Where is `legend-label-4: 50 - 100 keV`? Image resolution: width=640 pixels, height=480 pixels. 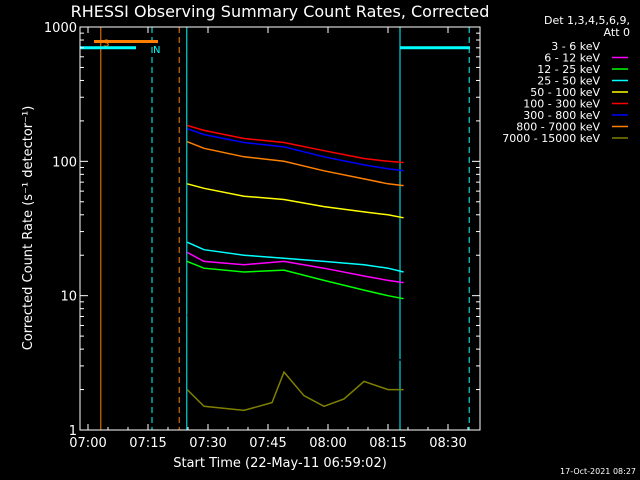 legend-label-4: 50 - 100 keV is located at coordinates (565, 92).